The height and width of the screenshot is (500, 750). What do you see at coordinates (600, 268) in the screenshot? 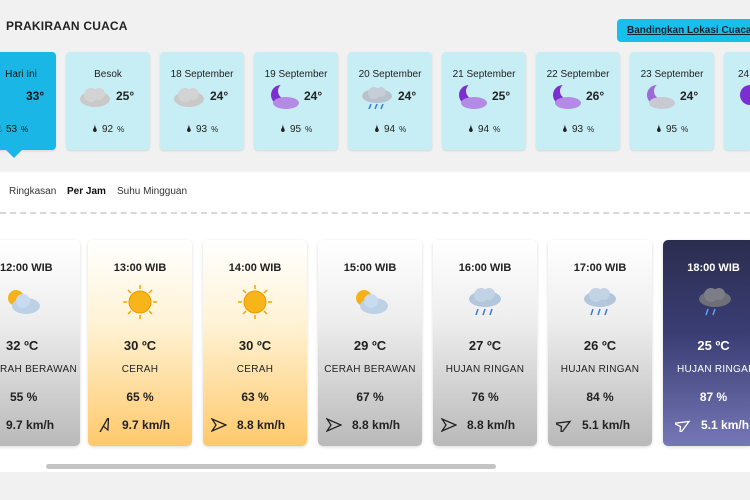
I see `hour-time: 17:00 WIB` at bounding box center [600, 268].